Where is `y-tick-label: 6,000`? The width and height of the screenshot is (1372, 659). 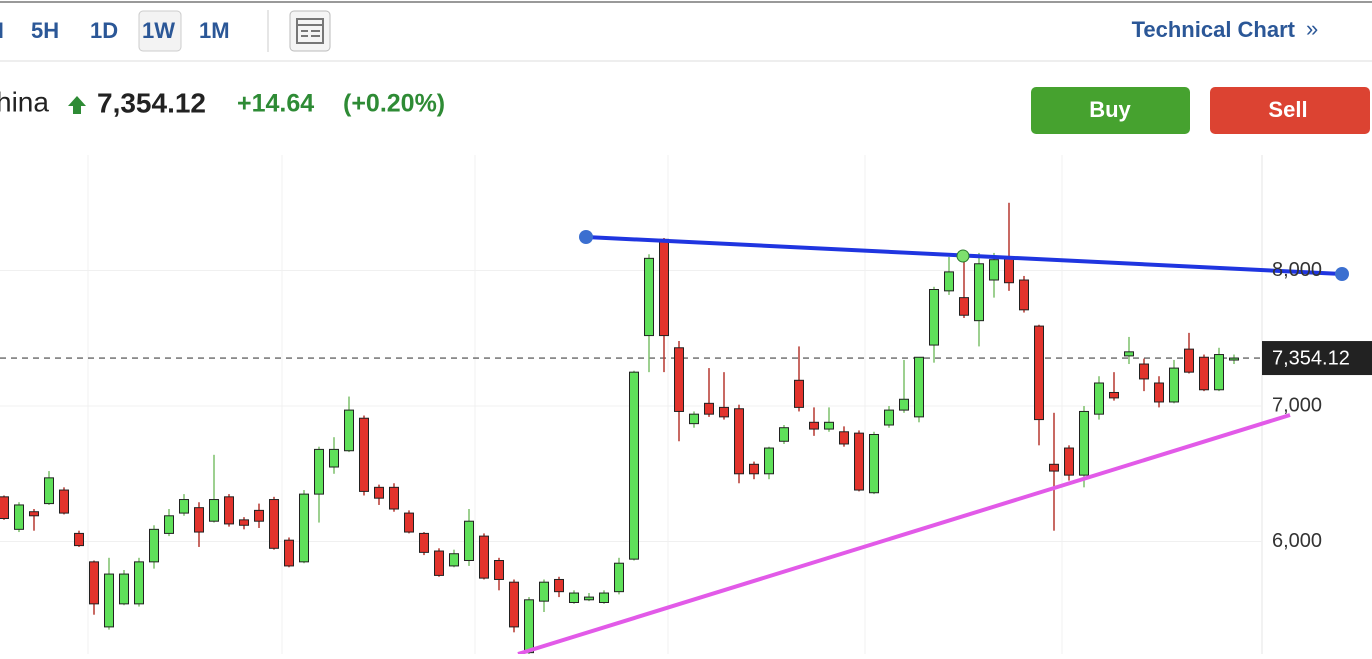 y-tick-label: 6,000 is located at coordinates (1297, 541).